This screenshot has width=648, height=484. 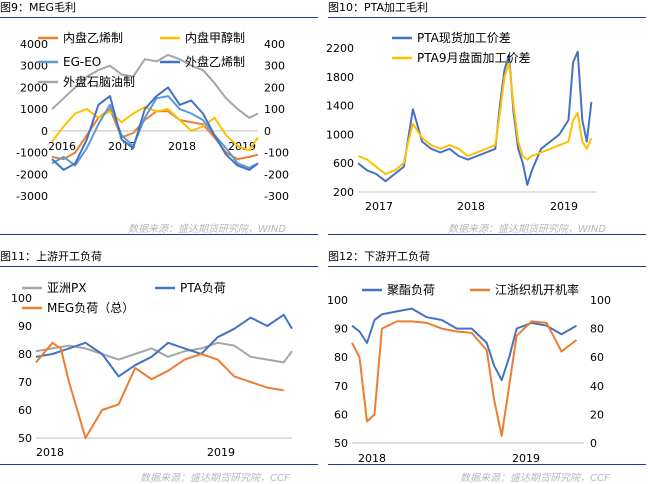 What do you see at coordinates (537, 289) in the screenshot?
I see `legend-label-c3-1: 江浙织机开机率` at bounding box center [537, 289].